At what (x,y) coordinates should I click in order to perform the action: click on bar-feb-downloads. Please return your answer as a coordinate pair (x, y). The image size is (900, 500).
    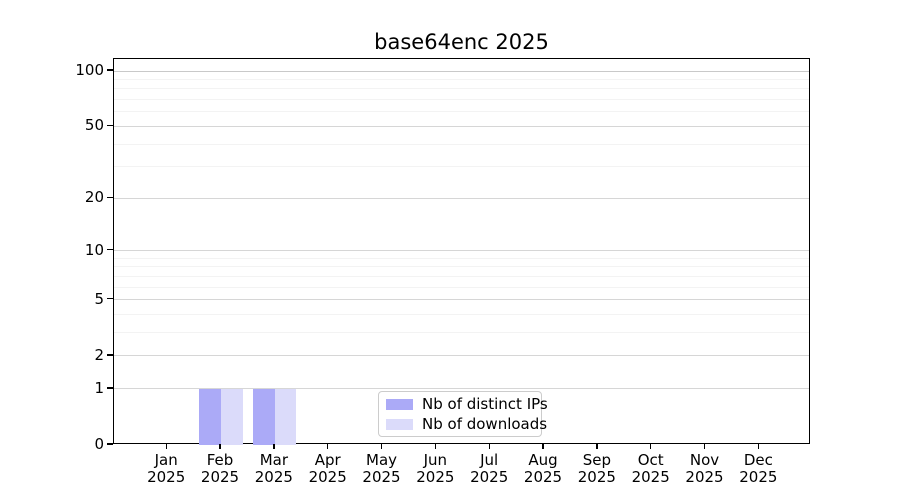
    Looking at the image, I should click on (232, 416).